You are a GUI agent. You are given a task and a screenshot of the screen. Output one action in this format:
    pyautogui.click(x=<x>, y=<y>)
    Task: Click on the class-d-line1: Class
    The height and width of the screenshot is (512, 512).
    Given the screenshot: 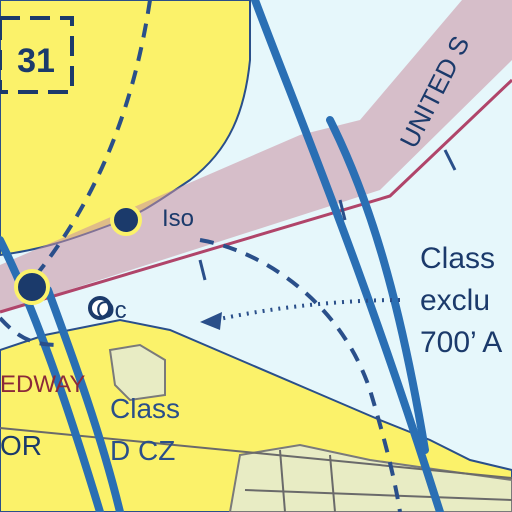 What is the action you would take?
    pyautogui.click(x=145, y=408)
    